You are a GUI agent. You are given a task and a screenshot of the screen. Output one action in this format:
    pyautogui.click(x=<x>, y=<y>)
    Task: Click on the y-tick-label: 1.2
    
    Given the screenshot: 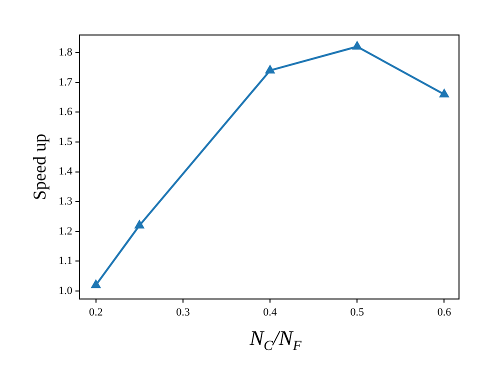 What is the action you would take?
    pyautogui.click(x=65, y=231)
    